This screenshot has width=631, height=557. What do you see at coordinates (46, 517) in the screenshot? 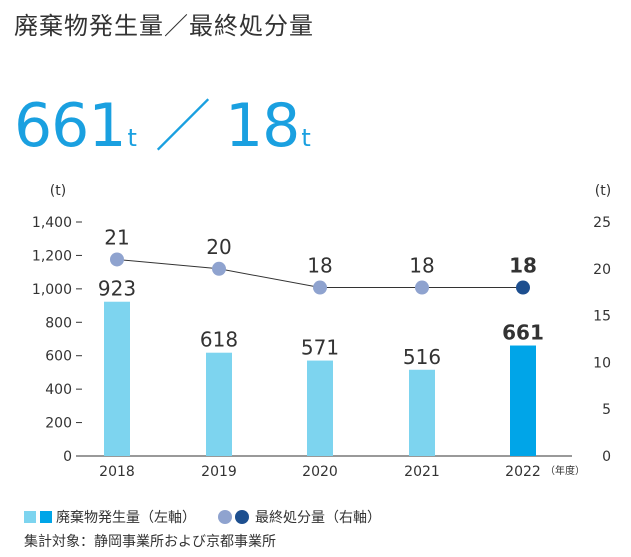
I see `legend-bar-swatch-highlight` at bounding box center [46, 517].